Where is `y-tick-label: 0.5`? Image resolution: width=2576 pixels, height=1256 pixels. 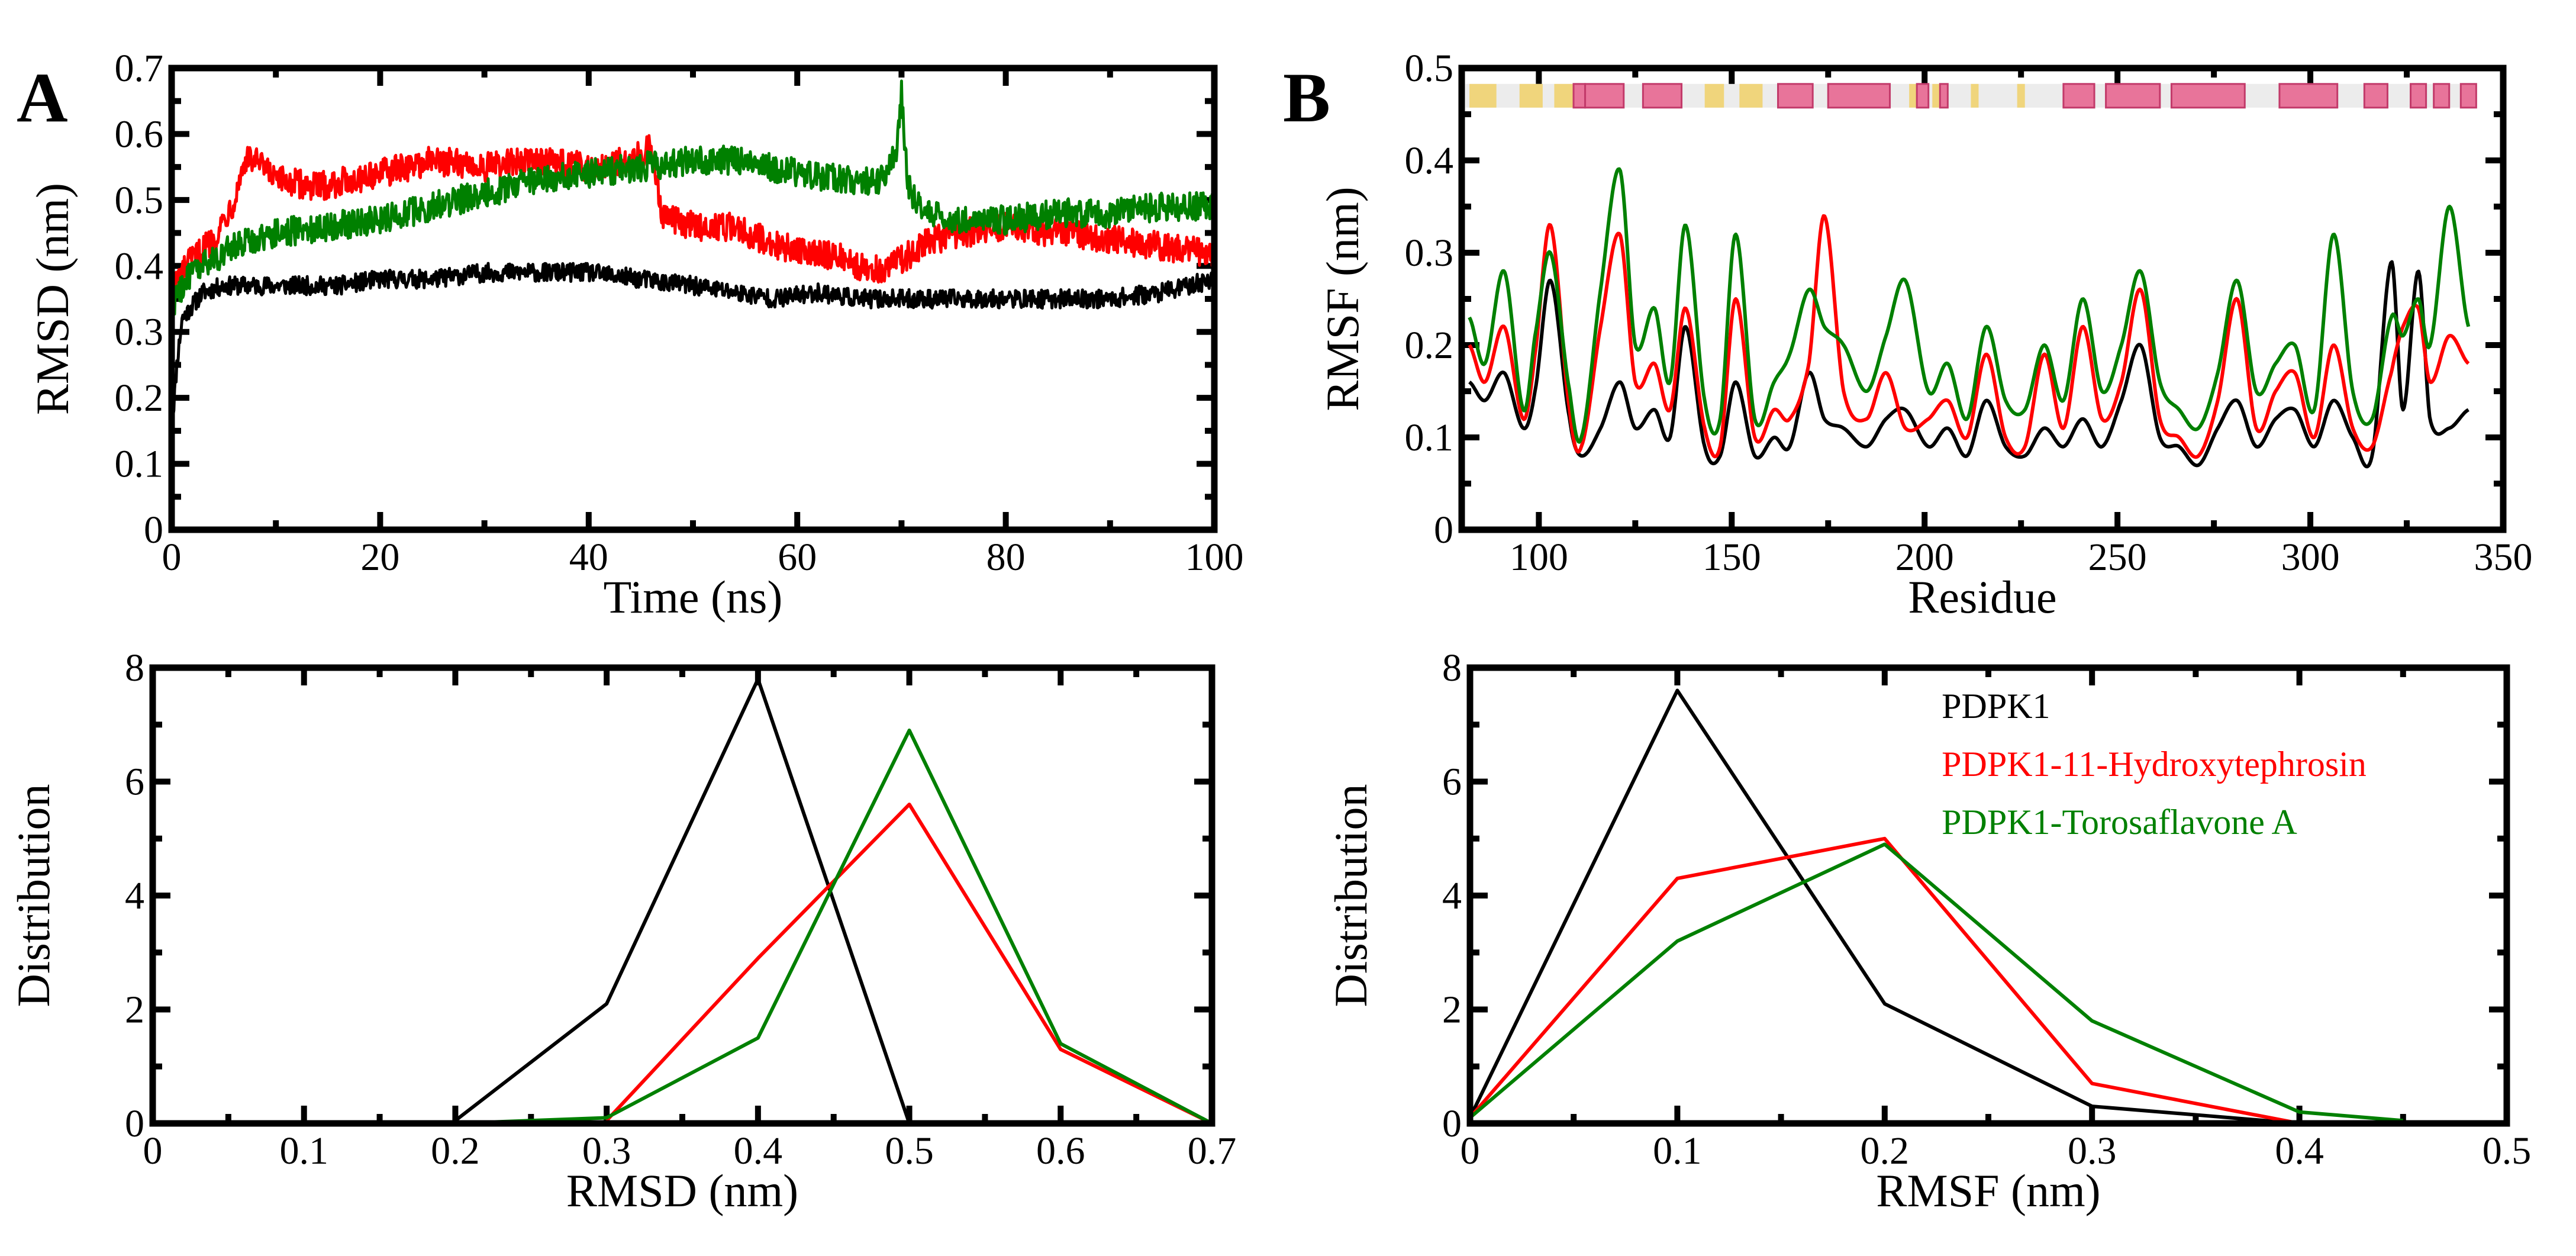 y-tick-label: 0.5 is located at coordinates (1429, 68).